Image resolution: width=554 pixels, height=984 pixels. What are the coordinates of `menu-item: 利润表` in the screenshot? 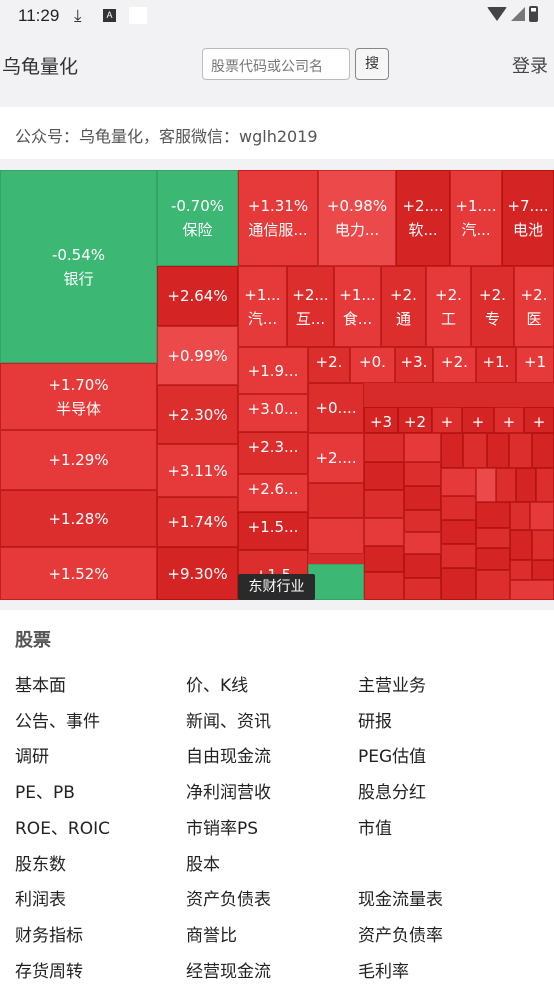 It's located at (40, 900).